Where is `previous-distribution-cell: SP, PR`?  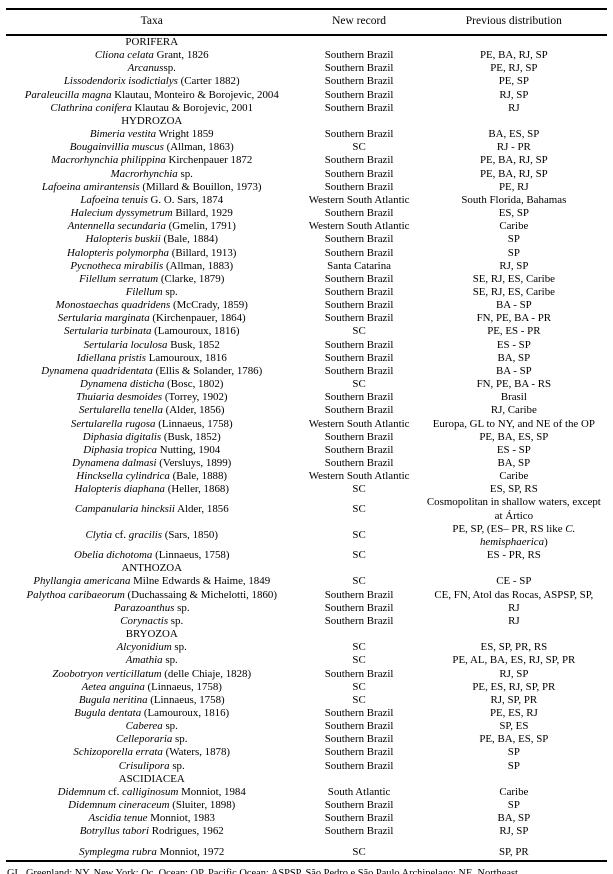 previous-distribution-cell: SP, PR is located at coordinates (514, 851).